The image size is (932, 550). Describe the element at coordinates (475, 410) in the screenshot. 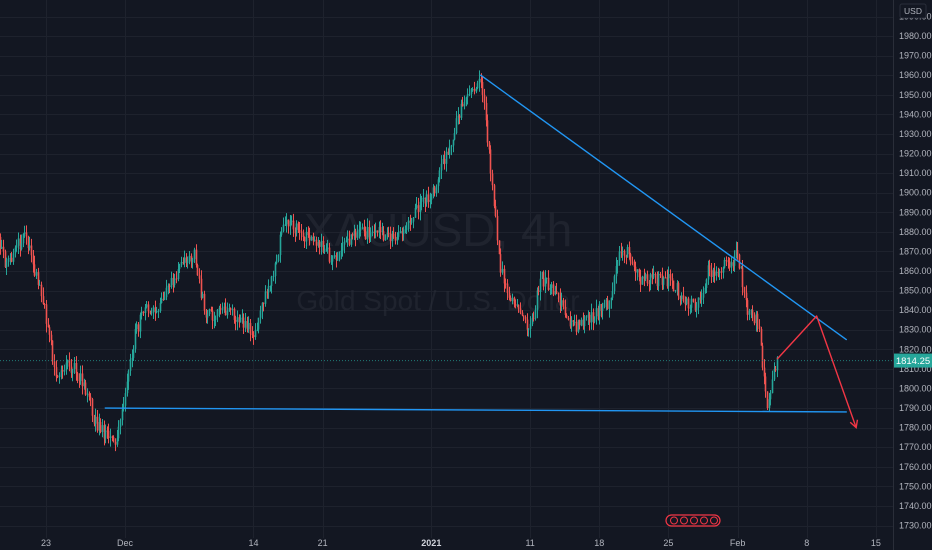

I see `support-trendline` at that location.